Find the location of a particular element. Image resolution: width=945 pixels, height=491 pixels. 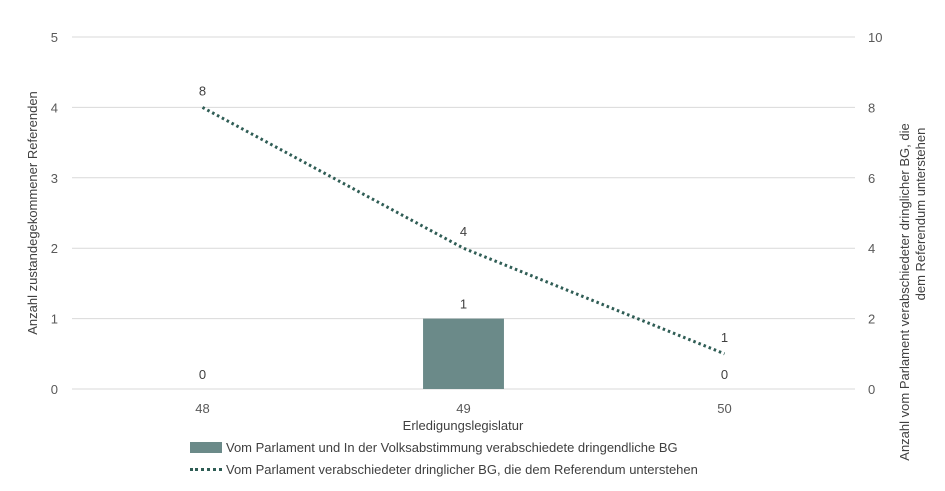

line-data-label: 1 is located at coordinates (724, 337).